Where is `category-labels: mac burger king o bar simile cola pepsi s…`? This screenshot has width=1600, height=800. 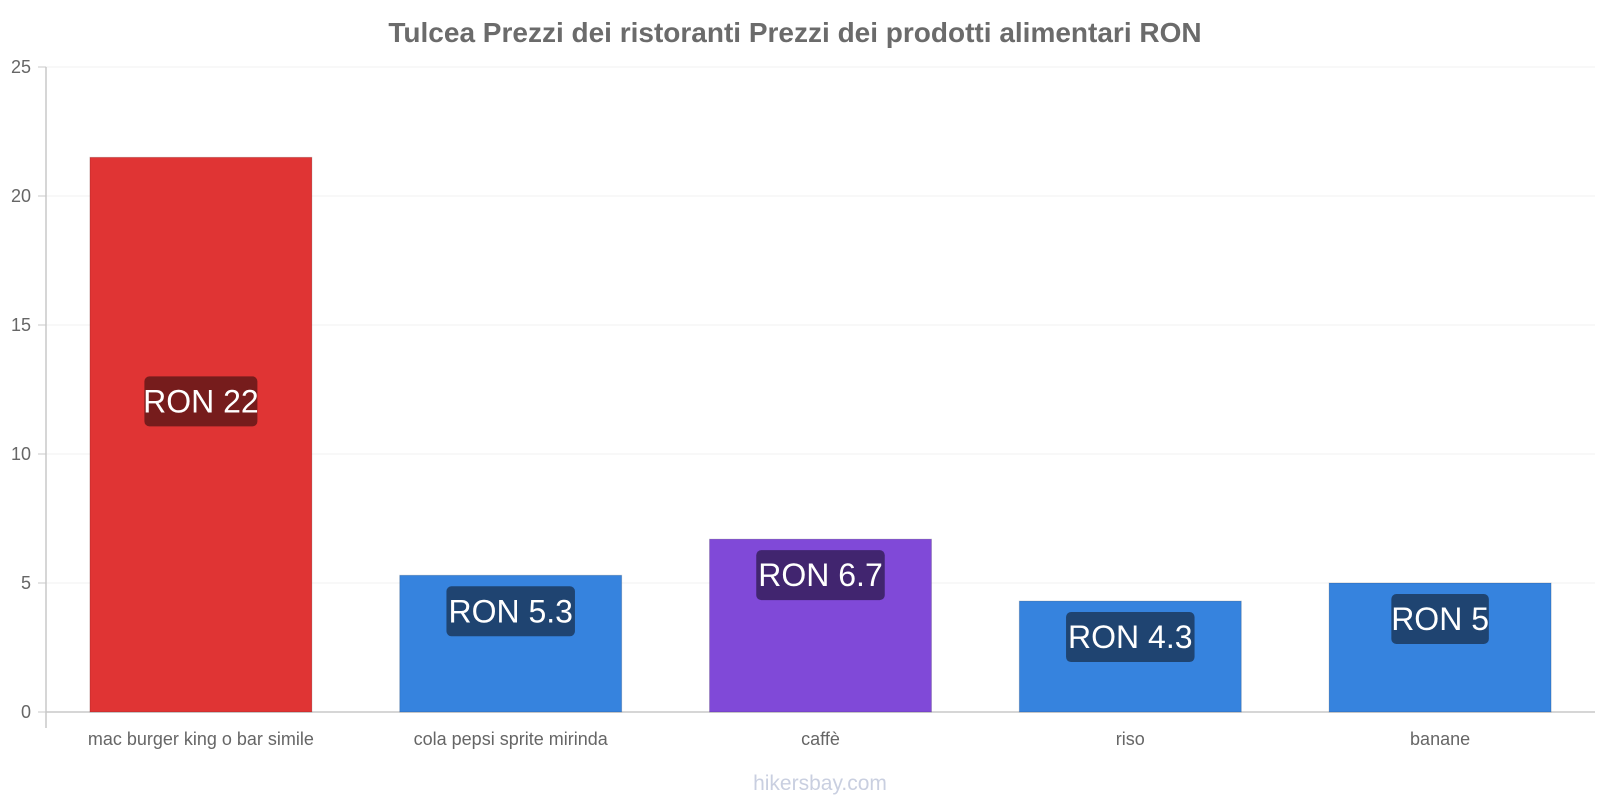
category-labels: mac burger king o bar simile cola pepsi s… is located at coordinates (779, 739).